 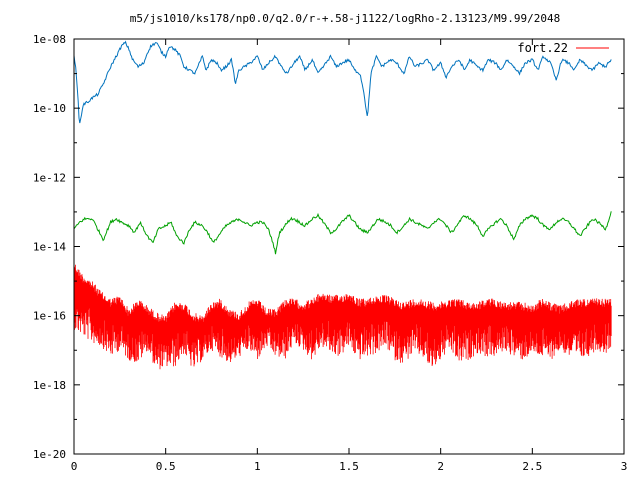 I want to click on series-blue-line, so click(x=343, y=82).